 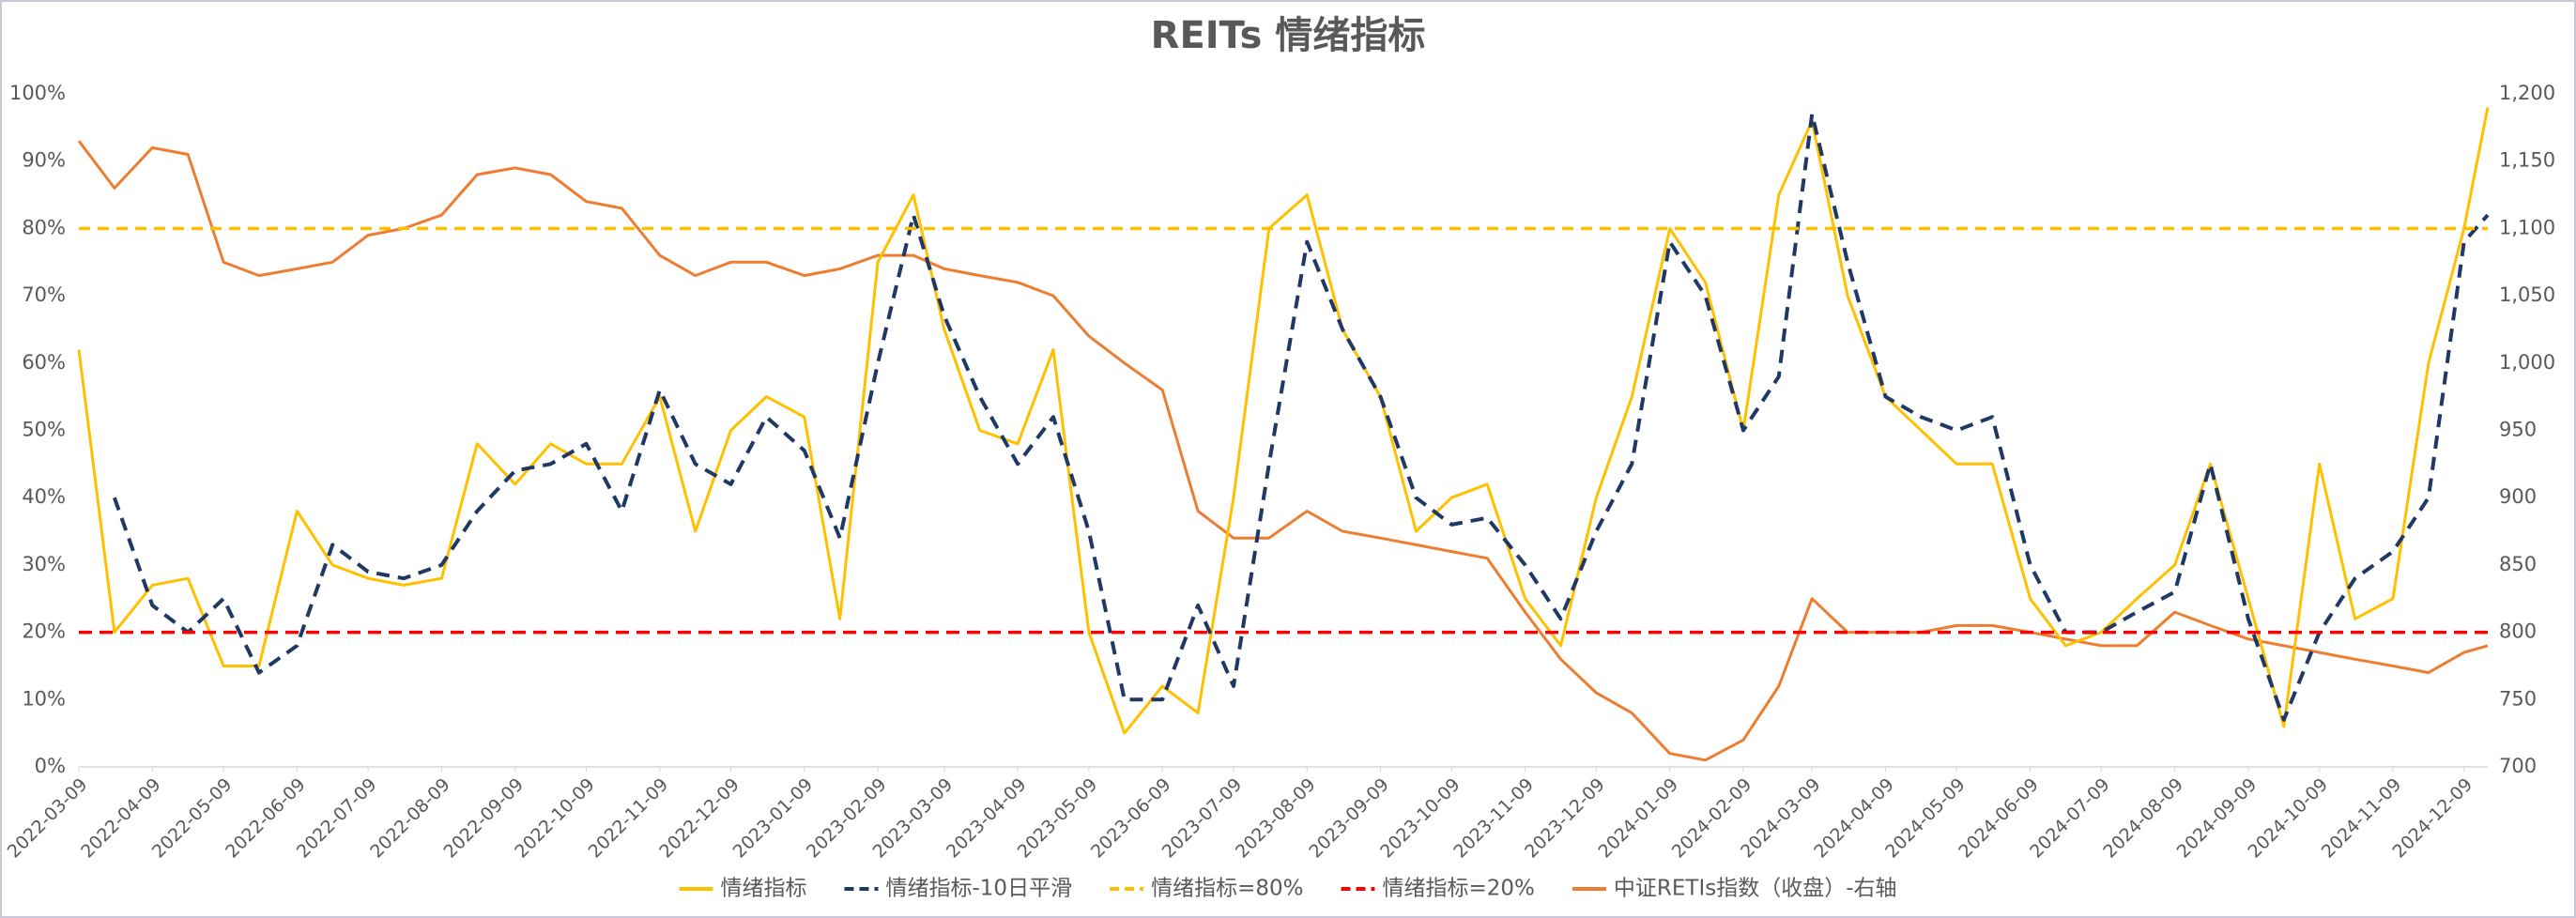 What do you see at coordinates (1227, 889) in the screenshot?
I see `legend-label: 情绪指标=80%` at bounding box center [1227, 889].